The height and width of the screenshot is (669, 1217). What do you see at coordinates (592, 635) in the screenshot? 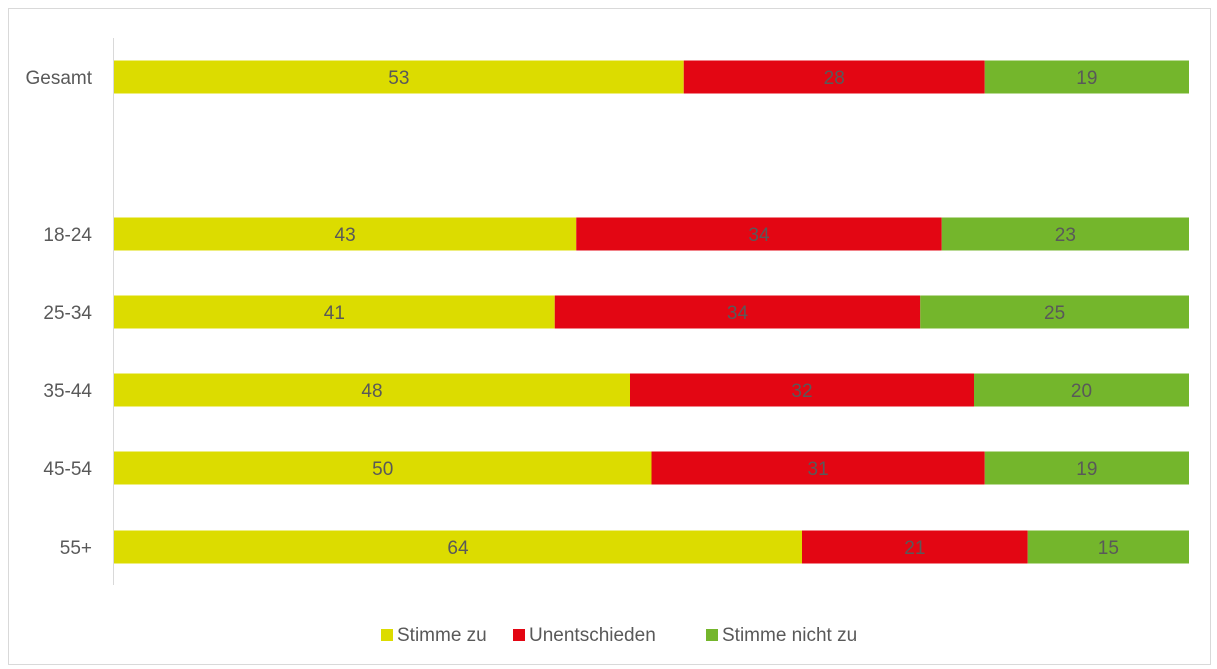
I see `legend-label: Unentschieden` at bounding box center [592, 635].